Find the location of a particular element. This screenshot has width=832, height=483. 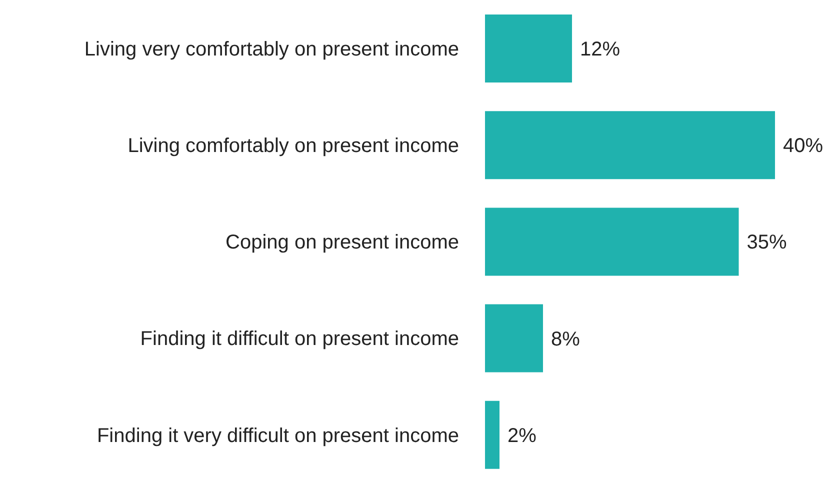

y-tick-label: Living very comfortably on present income is located at coordinates (271, 49).